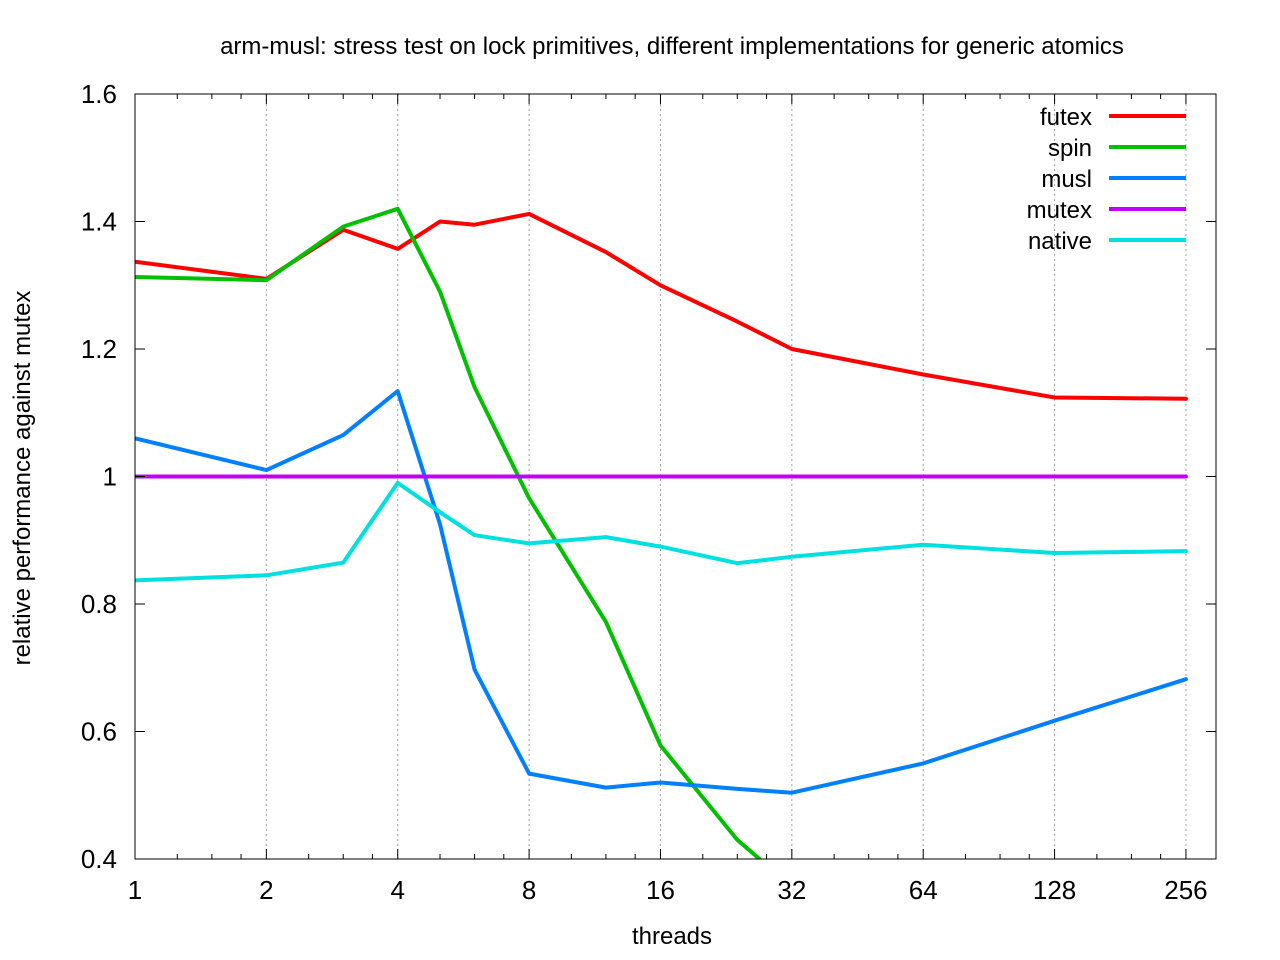 The width and height of the screenshot is (1280, 960). I want to click on x-tick-label: 64, so click(923, 890).